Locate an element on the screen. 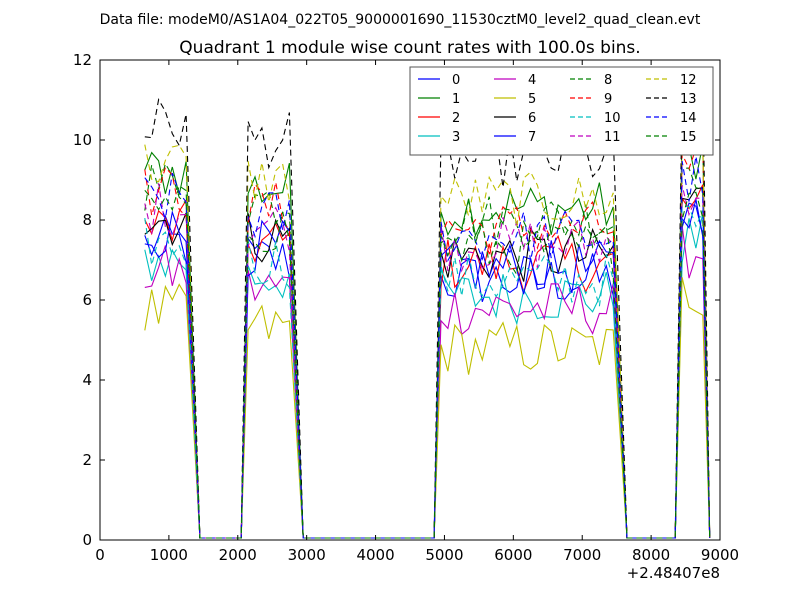  legend-box is located at coordinates (561, 111).